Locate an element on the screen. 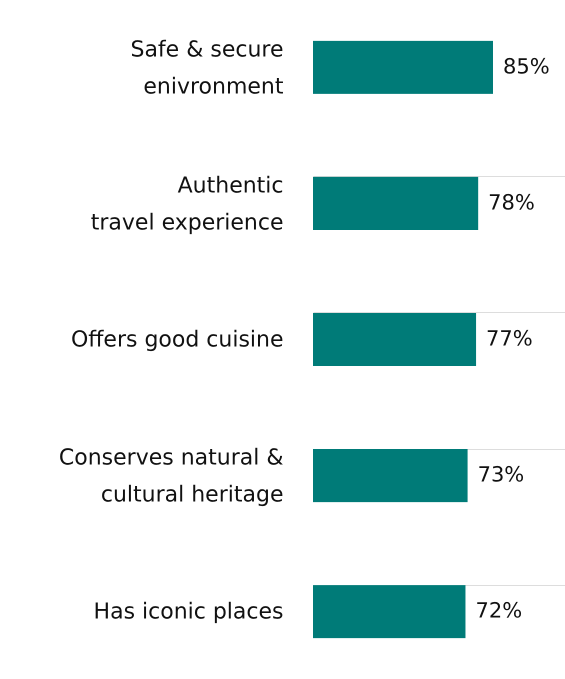 The width and height of the screenshot is (565, 679). y-tick-label: Authentic travel experience is located at coordinates (187, 204).